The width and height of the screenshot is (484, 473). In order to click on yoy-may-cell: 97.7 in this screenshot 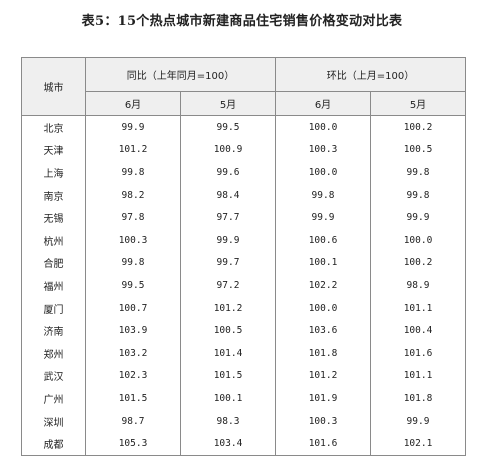, I will do `click(228, 217)`.